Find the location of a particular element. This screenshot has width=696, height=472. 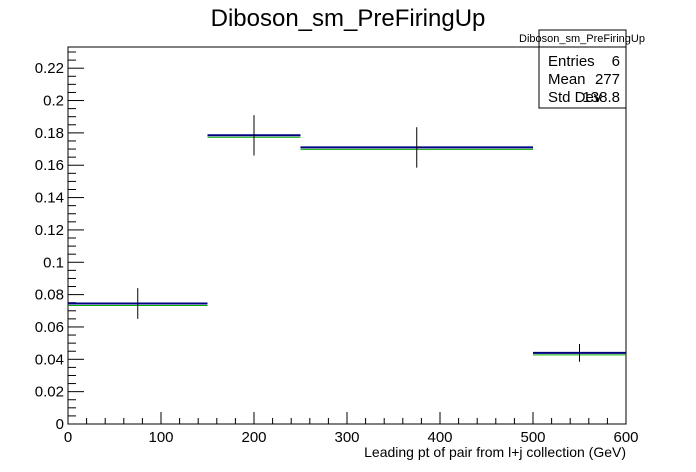

y-tick-label: 0.16 is located at coordinates (49, 165).